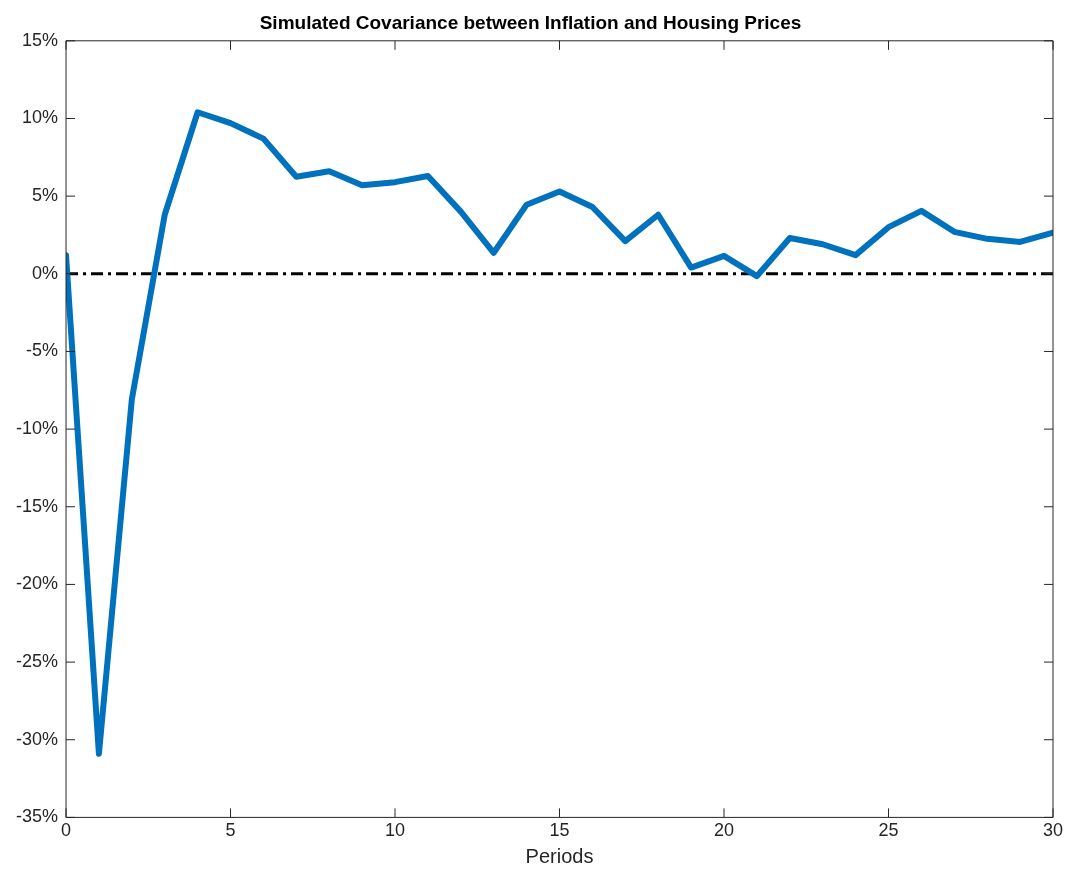 This screenshot has width=1075, height=877. What do you see at coordinates (37, 583) in the screenshot?
I see `y-tick-label: -20%` at bounding box center [37, 583].